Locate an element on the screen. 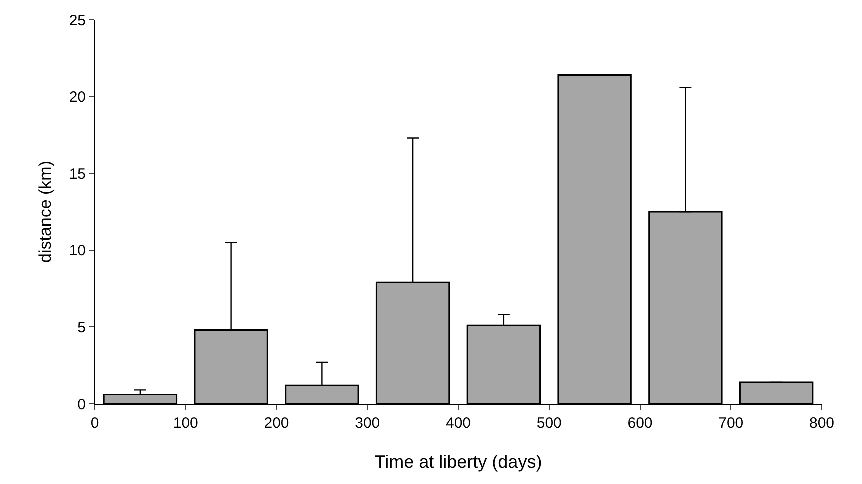  x-tick-label: 300 is located at coordinates (367, 423).